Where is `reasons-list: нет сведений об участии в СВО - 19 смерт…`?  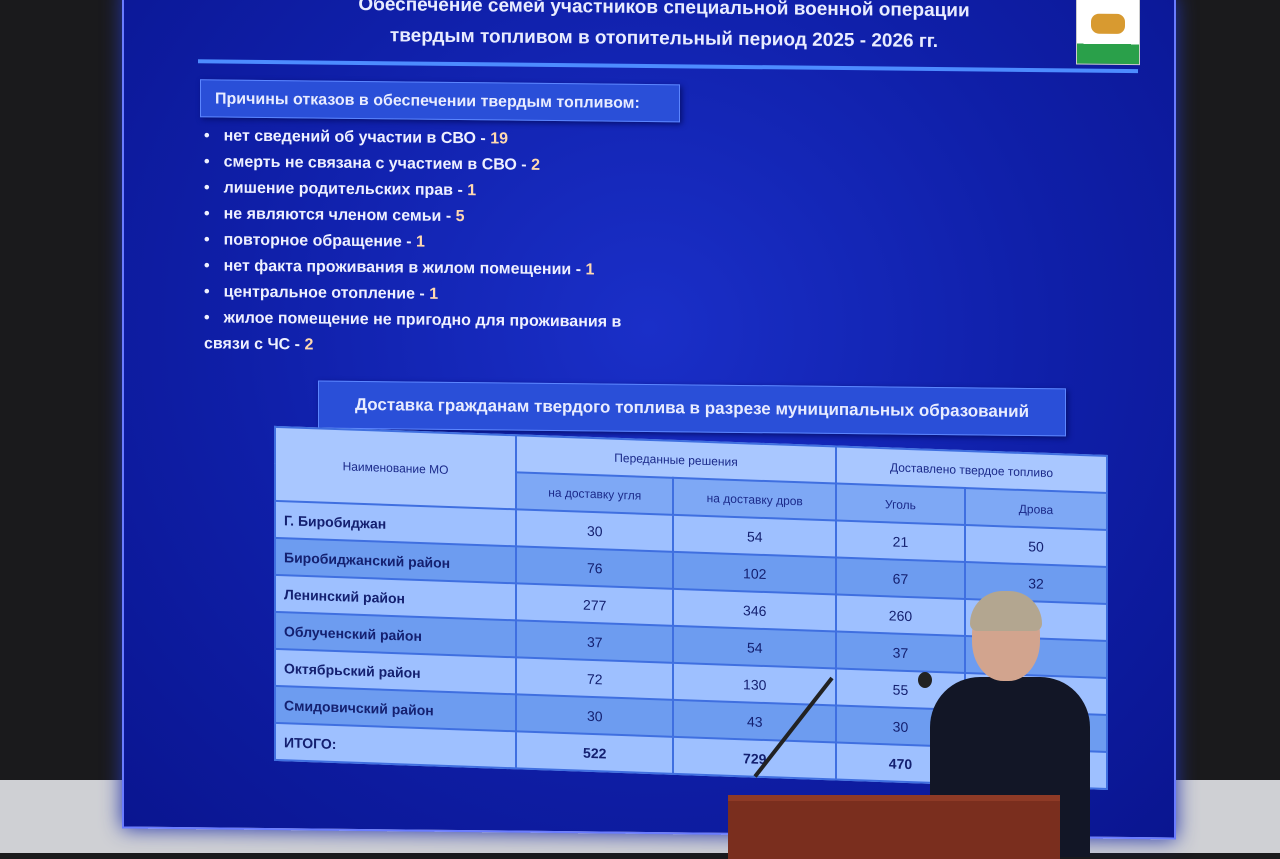 reasons-list: нет сведений об участии в СВО - 19 смерт… is located at coordinates (424, 242).